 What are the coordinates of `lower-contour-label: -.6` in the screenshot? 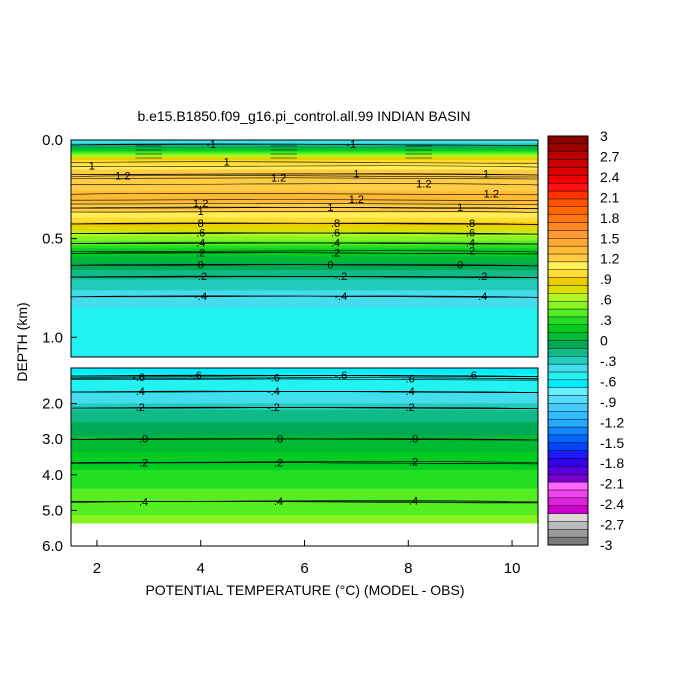 It's located at (470, 376).